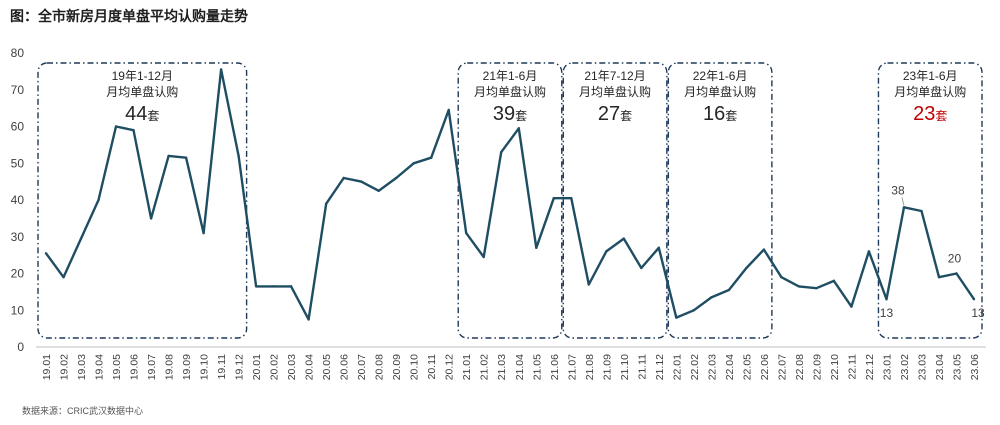 The height and width of the screenshot is (425, 1000). What do you see at coordinates (135, 367) in the screenshot?
I see `x-tick-label: 19.06` at bounding box center [135, 367].